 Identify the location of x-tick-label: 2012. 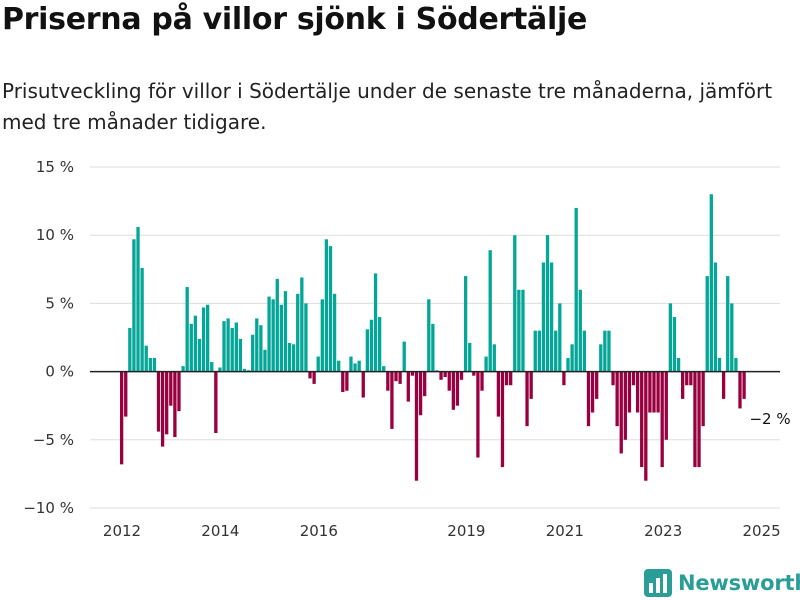
(122, 531).